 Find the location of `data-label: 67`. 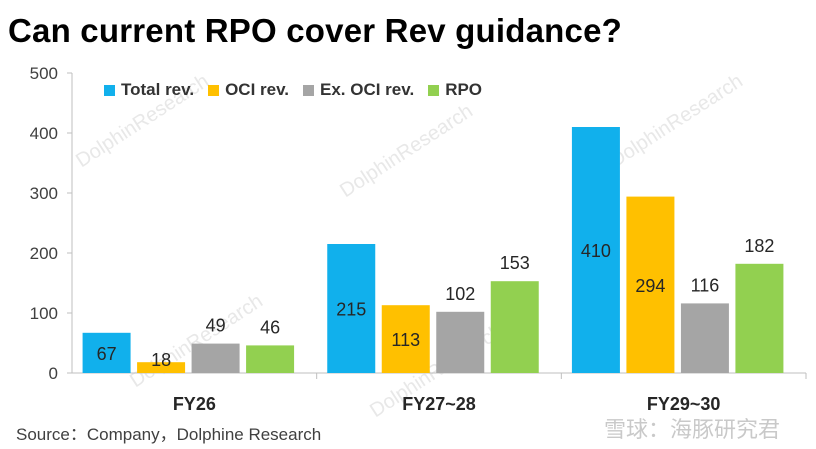

data-label: 67 is located at coordinates (107, 354).